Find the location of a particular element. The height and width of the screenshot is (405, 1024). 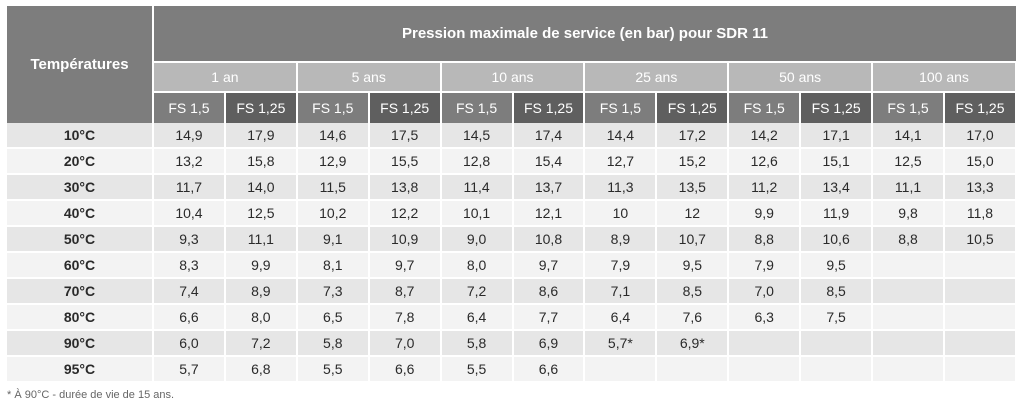

period-header: 50 ans is located at coordinates (801, 77).